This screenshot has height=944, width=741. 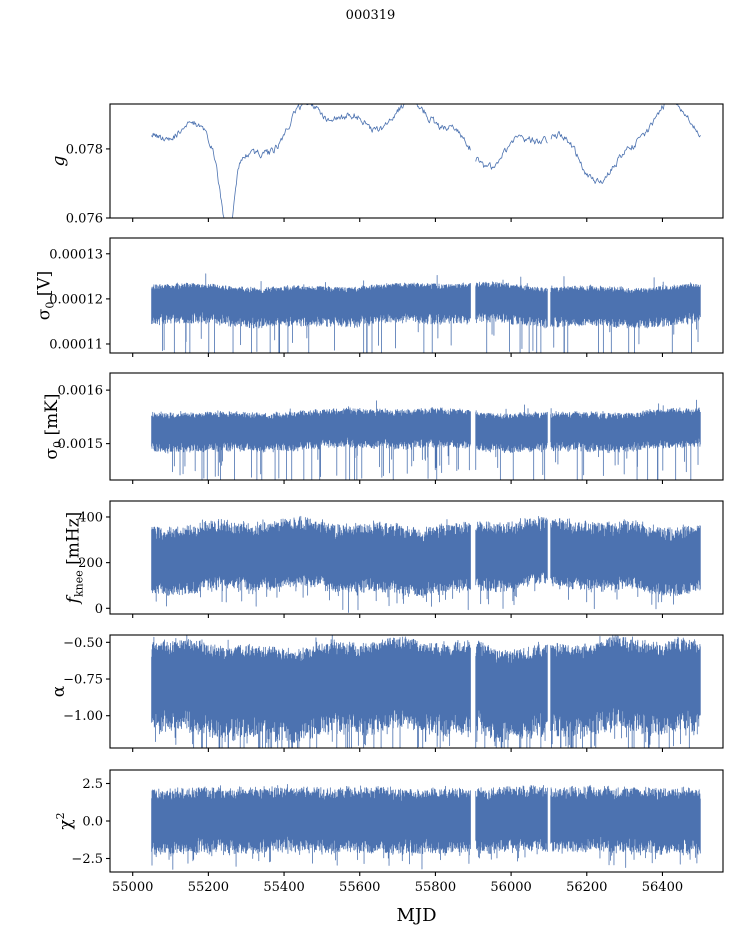 I want to click on panel-sigma0-mk-ytick-label: 0.0015, so click(x=81, y=444).